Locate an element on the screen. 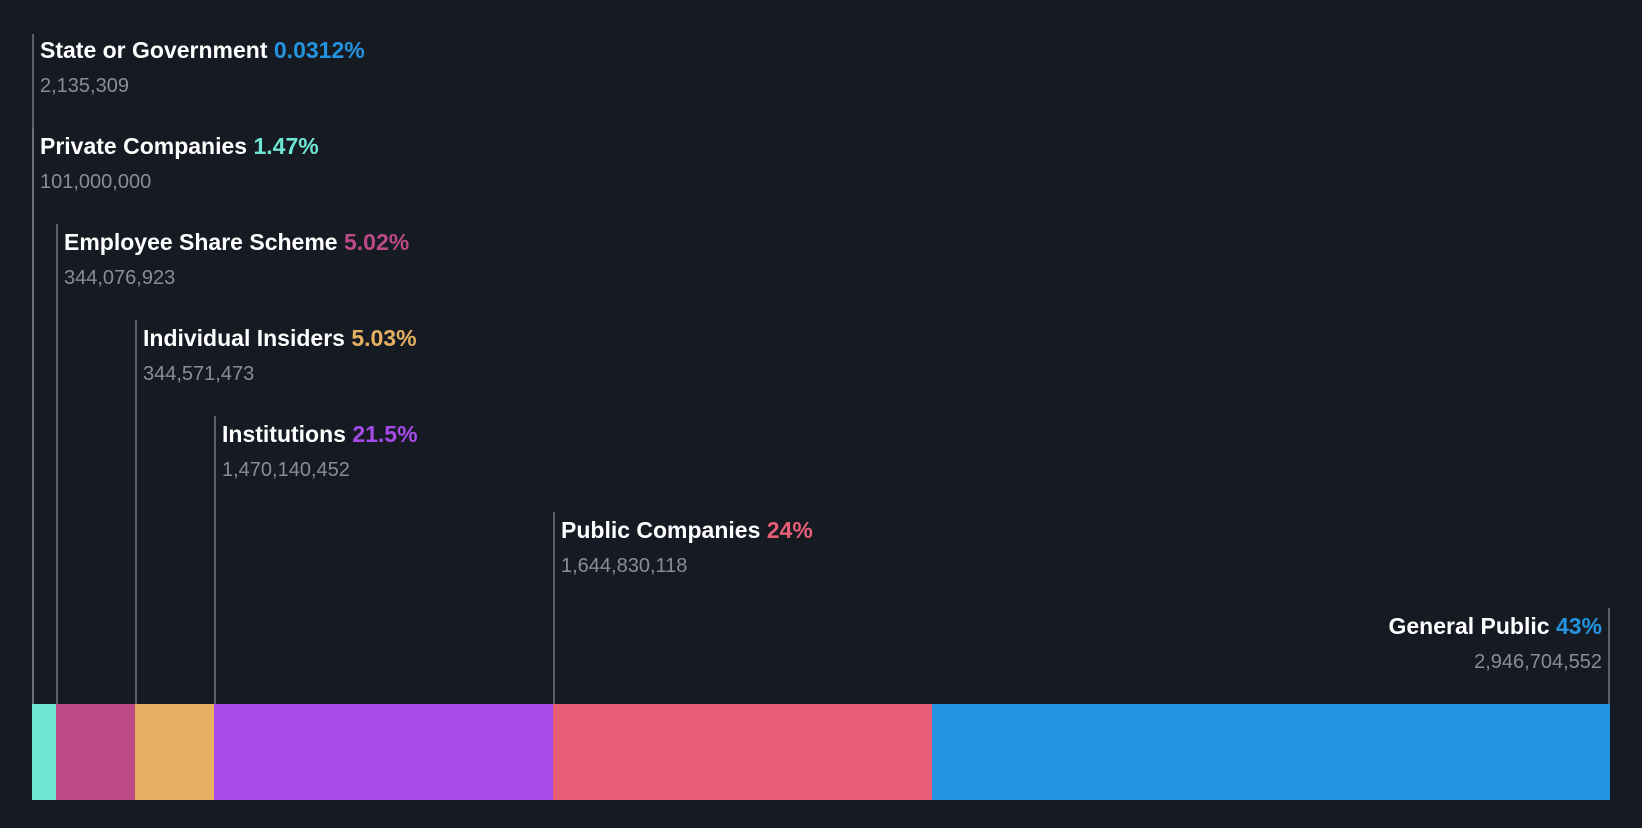  label-employee-share-scheme: Employee Share Scheme 5.02% 344,076,923 is located at coordinates (236, 259).